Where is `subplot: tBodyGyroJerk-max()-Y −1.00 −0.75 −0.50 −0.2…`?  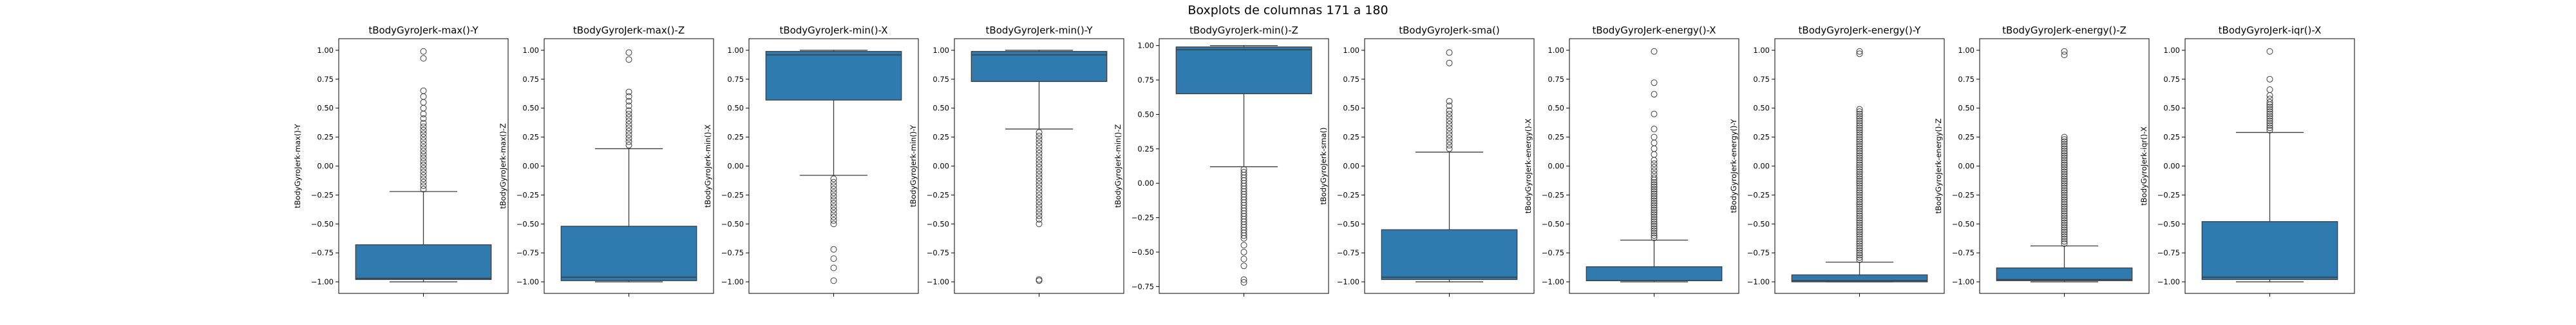 subplot: tBodyGyroJerk-max()-Y −1.00 −0.75 −0.50 −0.2… is located at coordinates (401, 161).